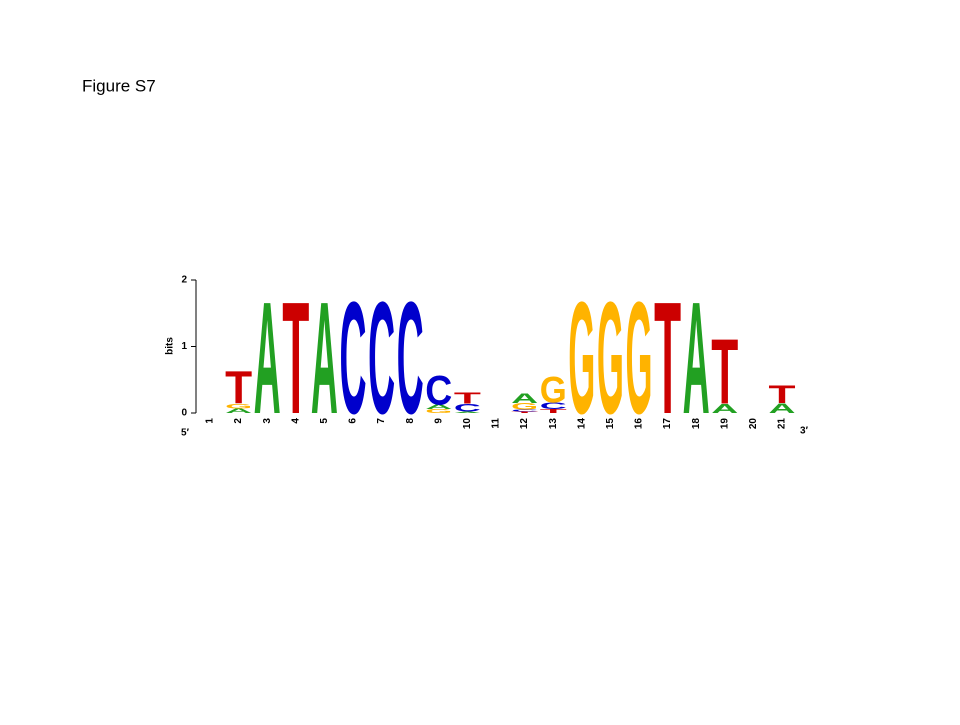 The height and width of the screenshot is (725, 960). Describe the element at coordinates (804, 431) in the screenshot. I see `three-prime-label: 3′` at that location.